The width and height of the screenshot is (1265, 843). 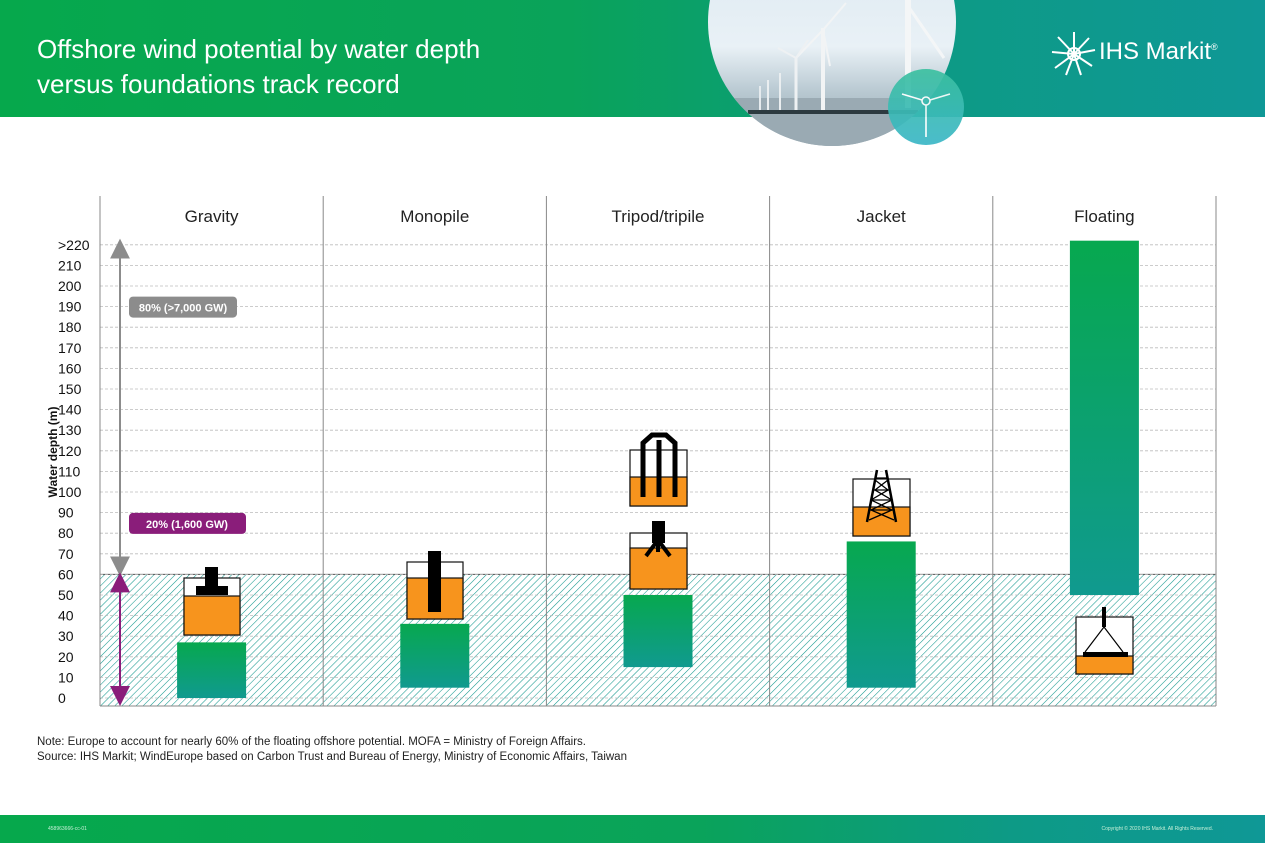 I want to click on y-tick-label: 160, so click(x=70, y=368).